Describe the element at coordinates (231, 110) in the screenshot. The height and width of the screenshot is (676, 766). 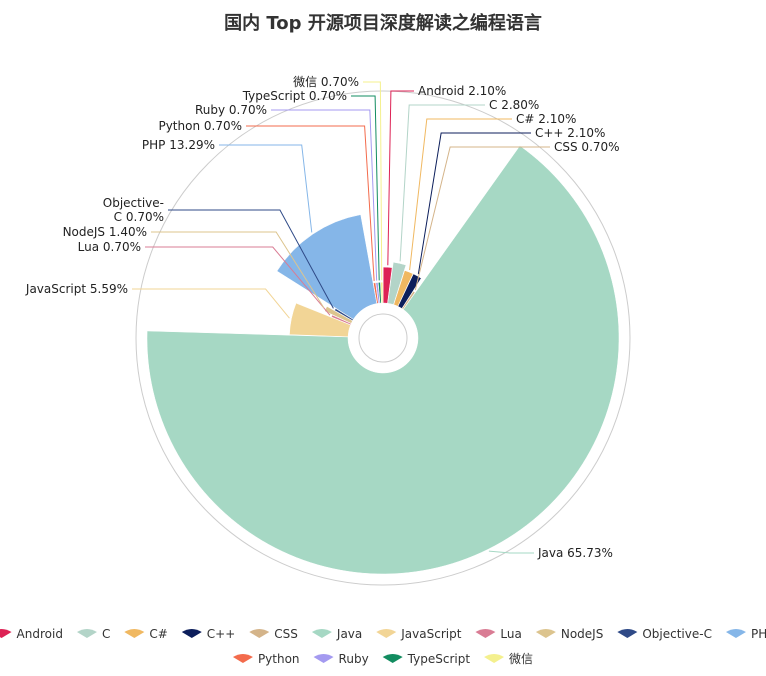
I see `data-label-ruby: Ruby 0.70%` at that location.